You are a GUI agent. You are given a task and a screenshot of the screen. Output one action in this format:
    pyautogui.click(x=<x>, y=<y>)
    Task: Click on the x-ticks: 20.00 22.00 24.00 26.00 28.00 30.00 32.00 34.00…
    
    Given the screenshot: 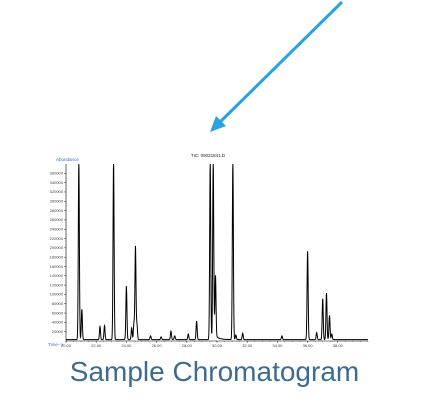 What is the action you would take?
    pyautogui.click(x=215, y=344)
    